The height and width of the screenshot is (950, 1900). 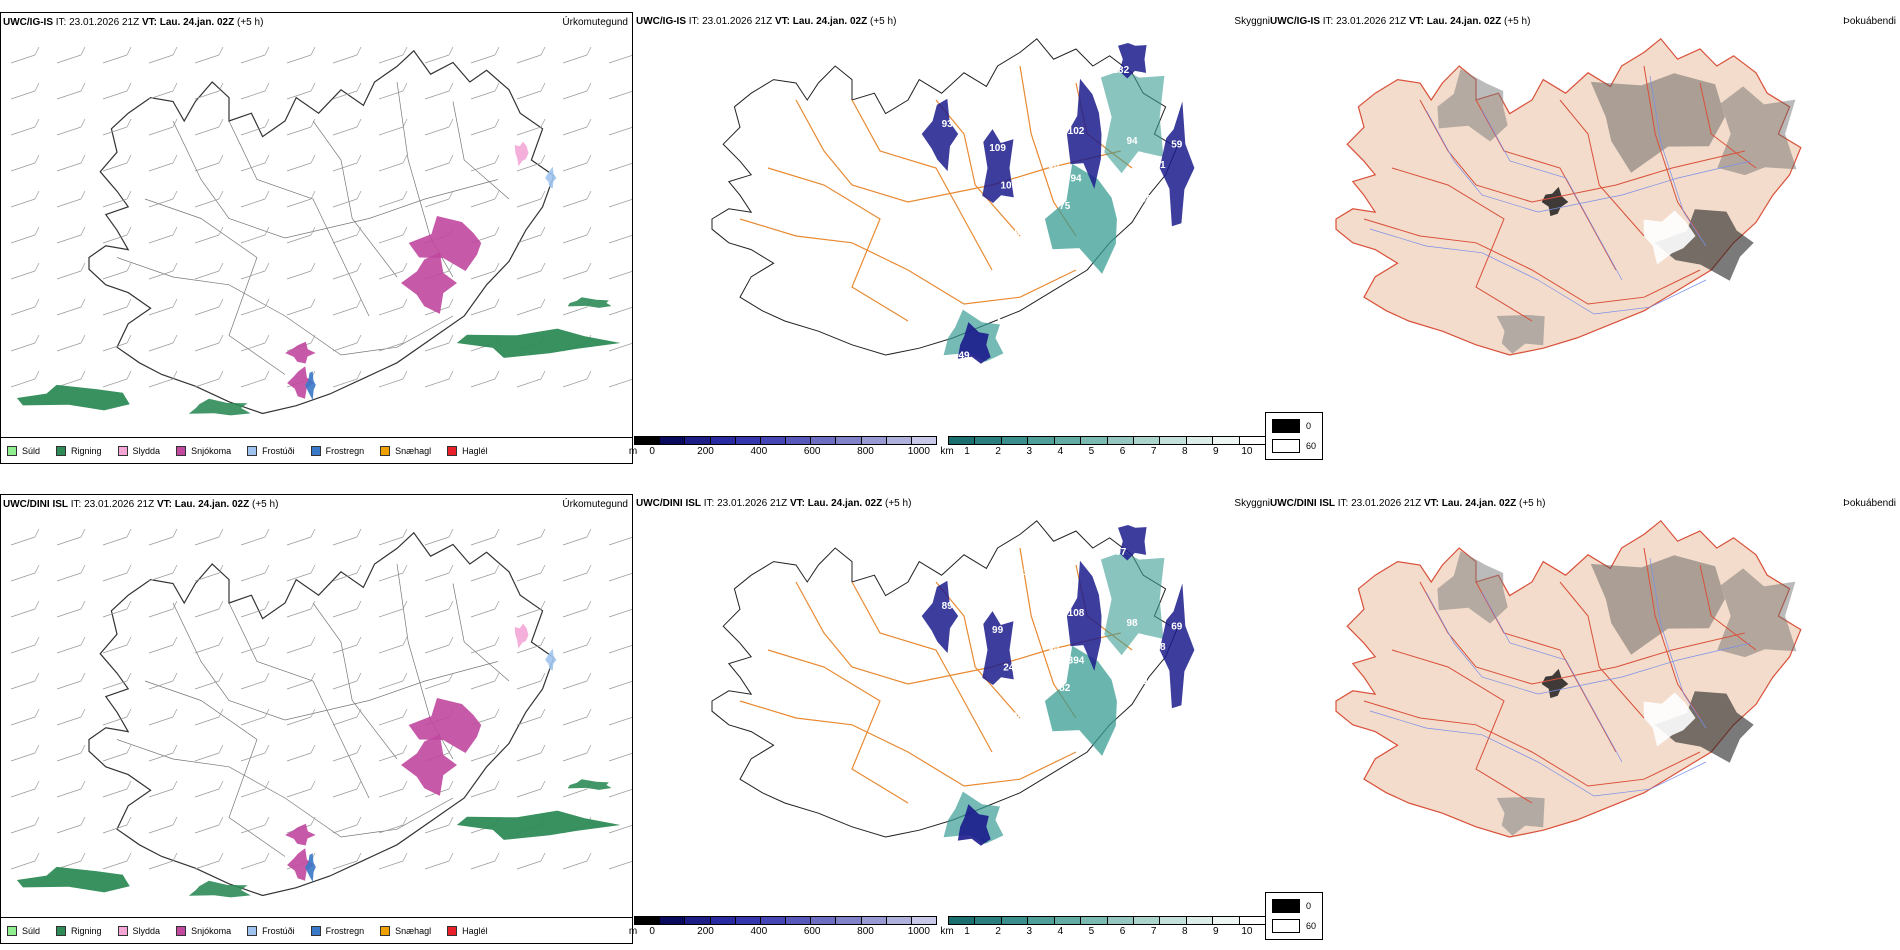 What do you see at coordinates (1080, 700) in the screenshot?
I see `low-visibility-area` at bounding box center [1080, 700].